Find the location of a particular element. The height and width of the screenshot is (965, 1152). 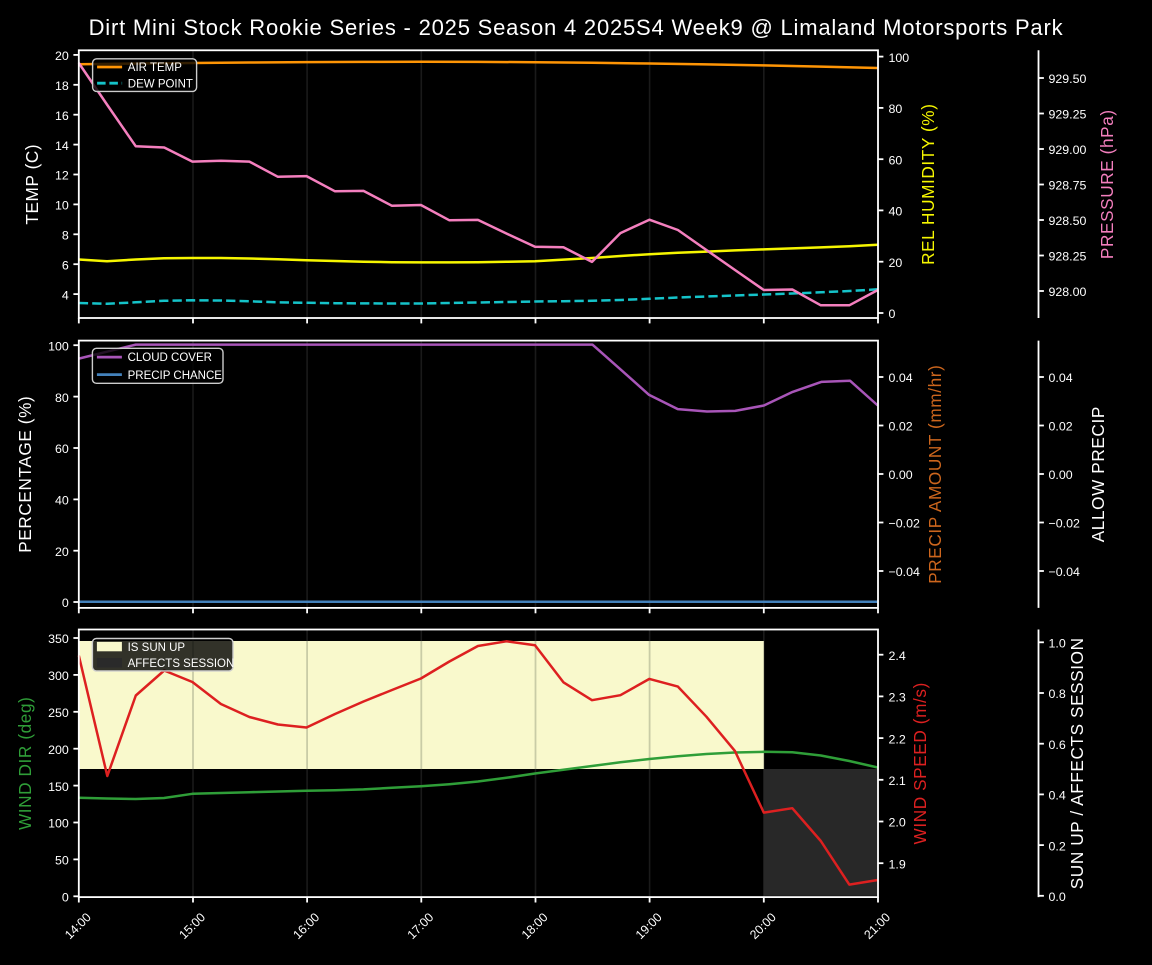

svg-text: 928.00 is located at coordinates (1068, 292).